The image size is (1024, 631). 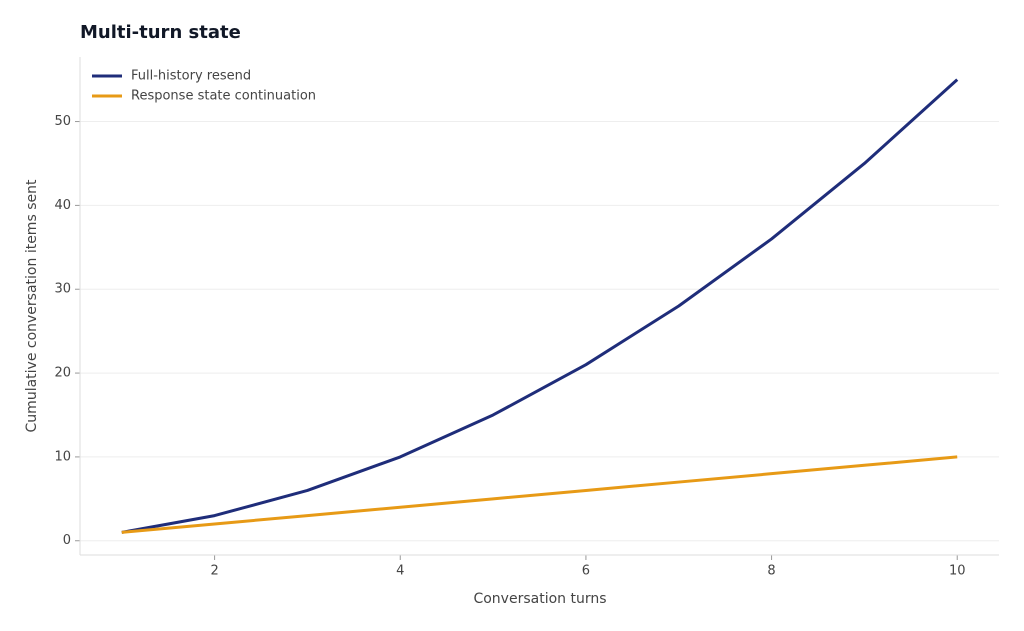 I want to click on x-axis-label: Conversation turns, so click(x=539, y=599).